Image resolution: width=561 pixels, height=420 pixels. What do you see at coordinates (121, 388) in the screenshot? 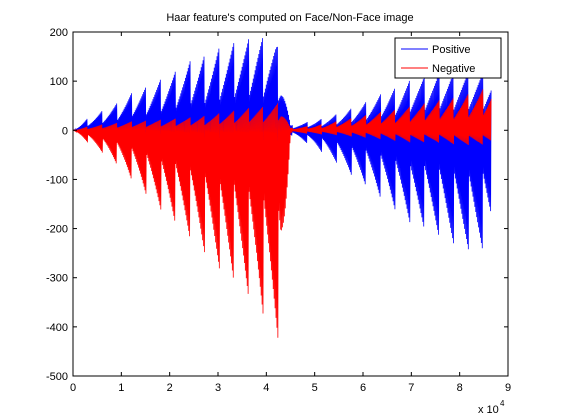
I see `x-tick-label: 1` at bounding box center [121, 388].